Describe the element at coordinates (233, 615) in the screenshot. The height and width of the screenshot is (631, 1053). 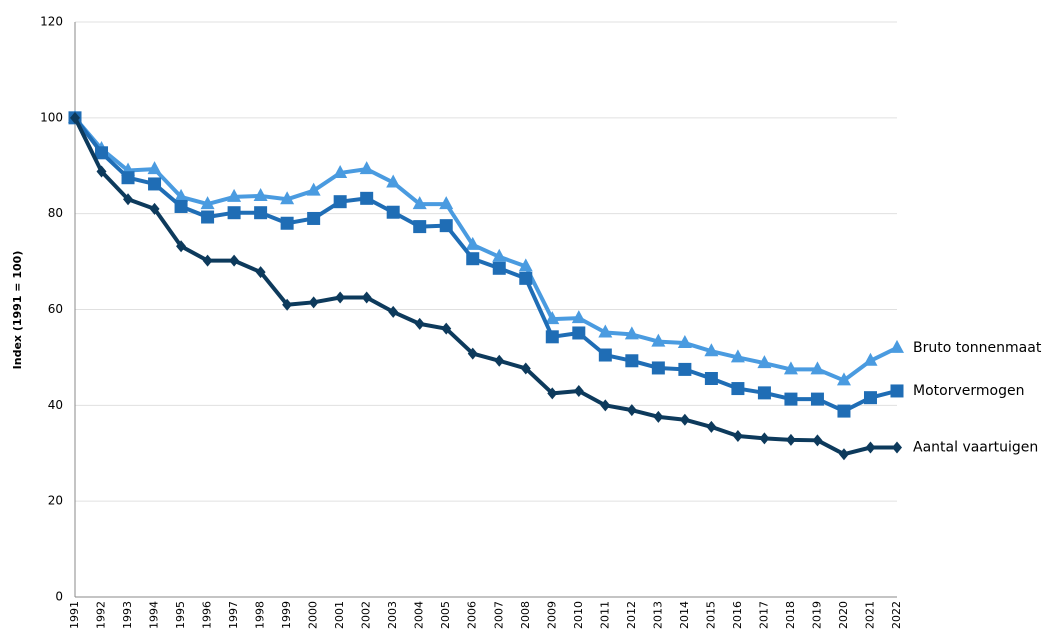
I see `x-tick-label: 1997` at that location.